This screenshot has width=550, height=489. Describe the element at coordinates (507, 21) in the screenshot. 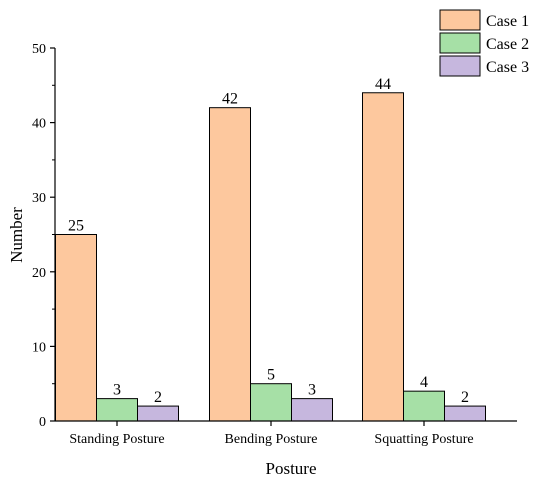

I see `legend-label: Case 1` at that location.